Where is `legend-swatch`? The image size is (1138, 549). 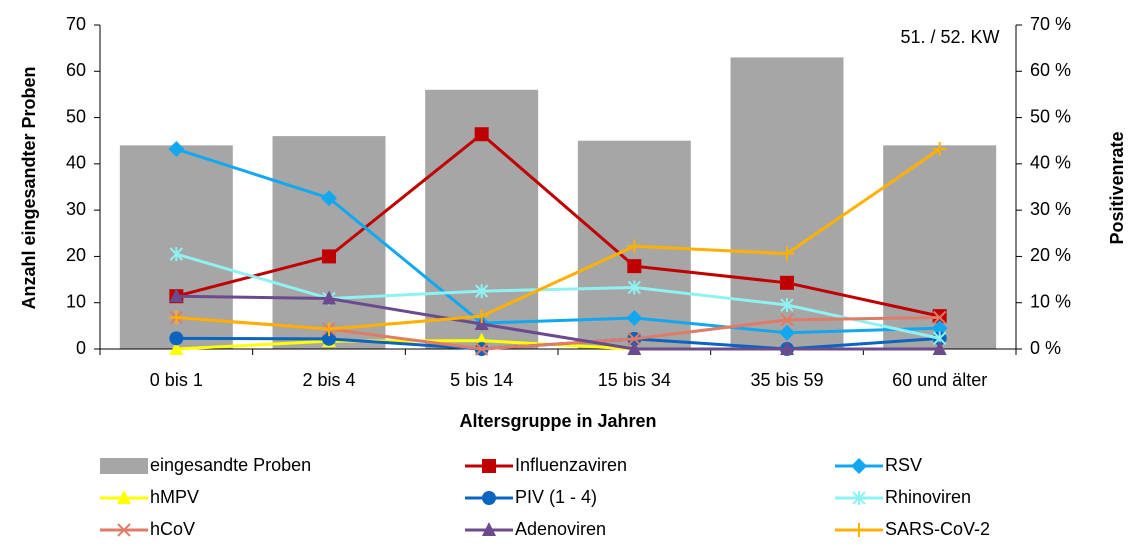 legend-swatch is located at coordinates (124, 466).